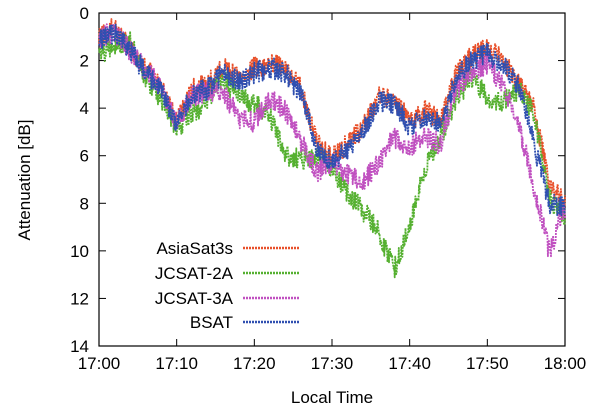  Describe the element at coordinates (176, 363) in the screenshot. I see `x-tick-label: 17:10` at that location.